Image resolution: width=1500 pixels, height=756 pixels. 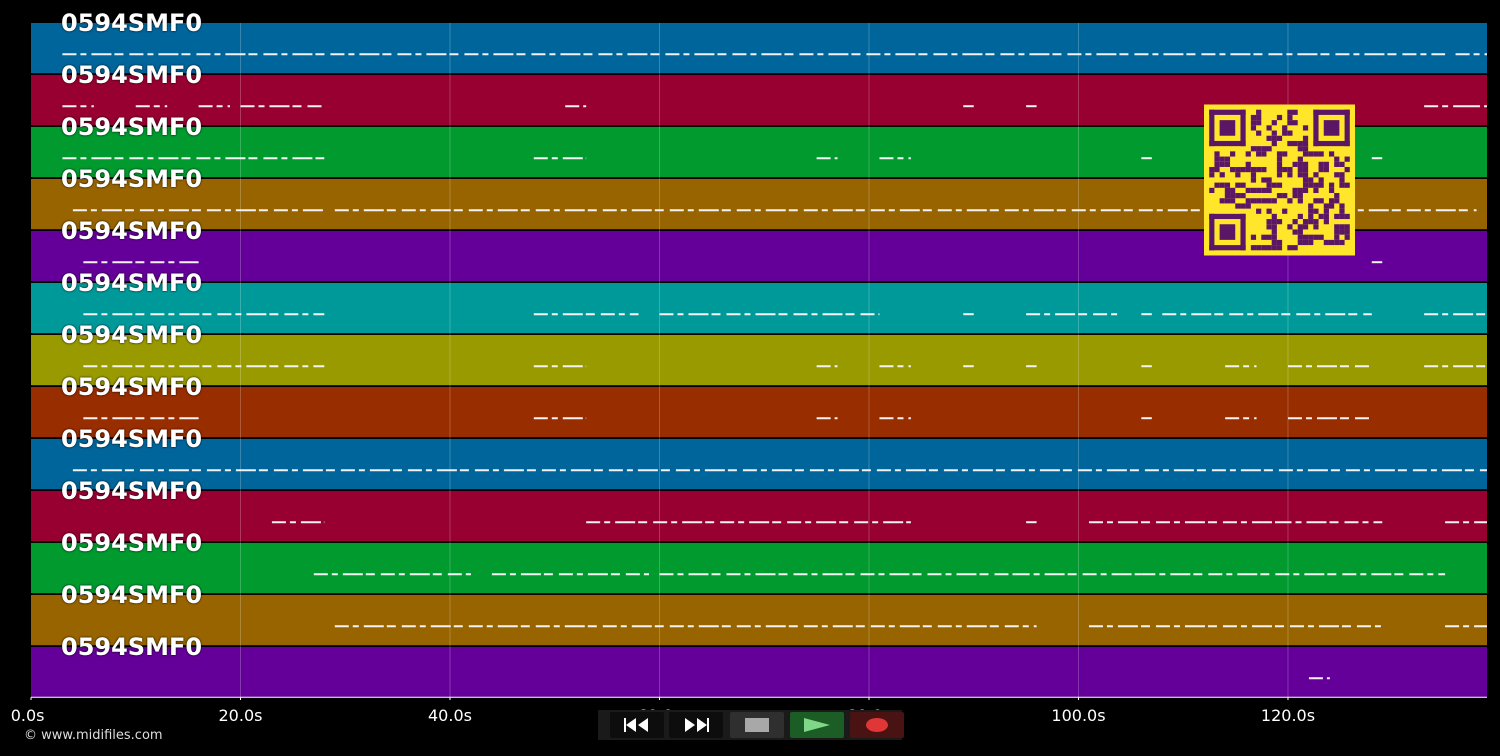 I want to click on rewind-icon, so click(x=636, y=725).